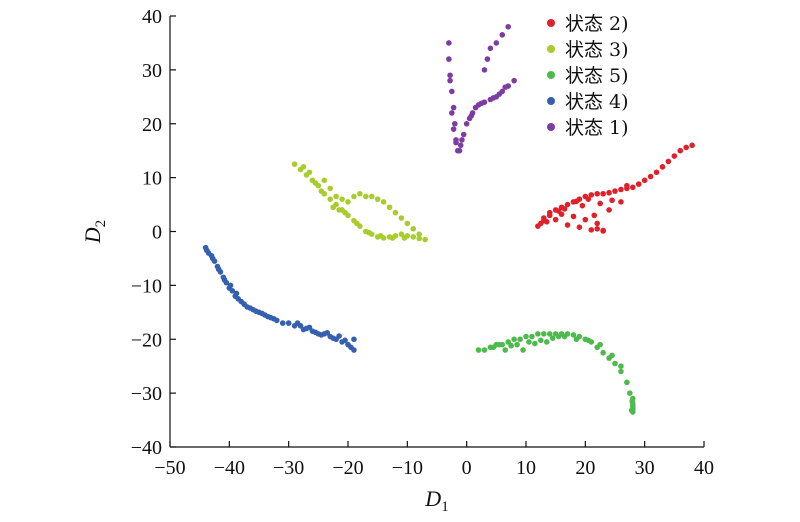 The image size is (800, 522). What do you see at coordinates (555, 373) in the screenshot?
I see `series-3-points` at bounding box center [555, 373].